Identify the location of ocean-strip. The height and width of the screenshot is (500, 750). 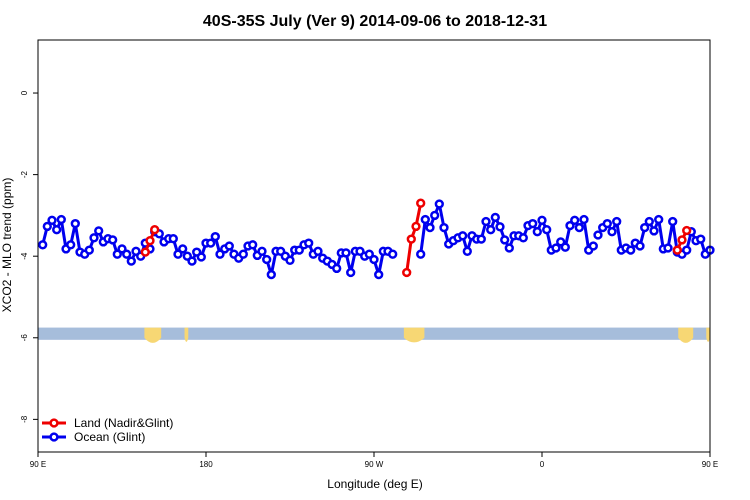
(374, 333).